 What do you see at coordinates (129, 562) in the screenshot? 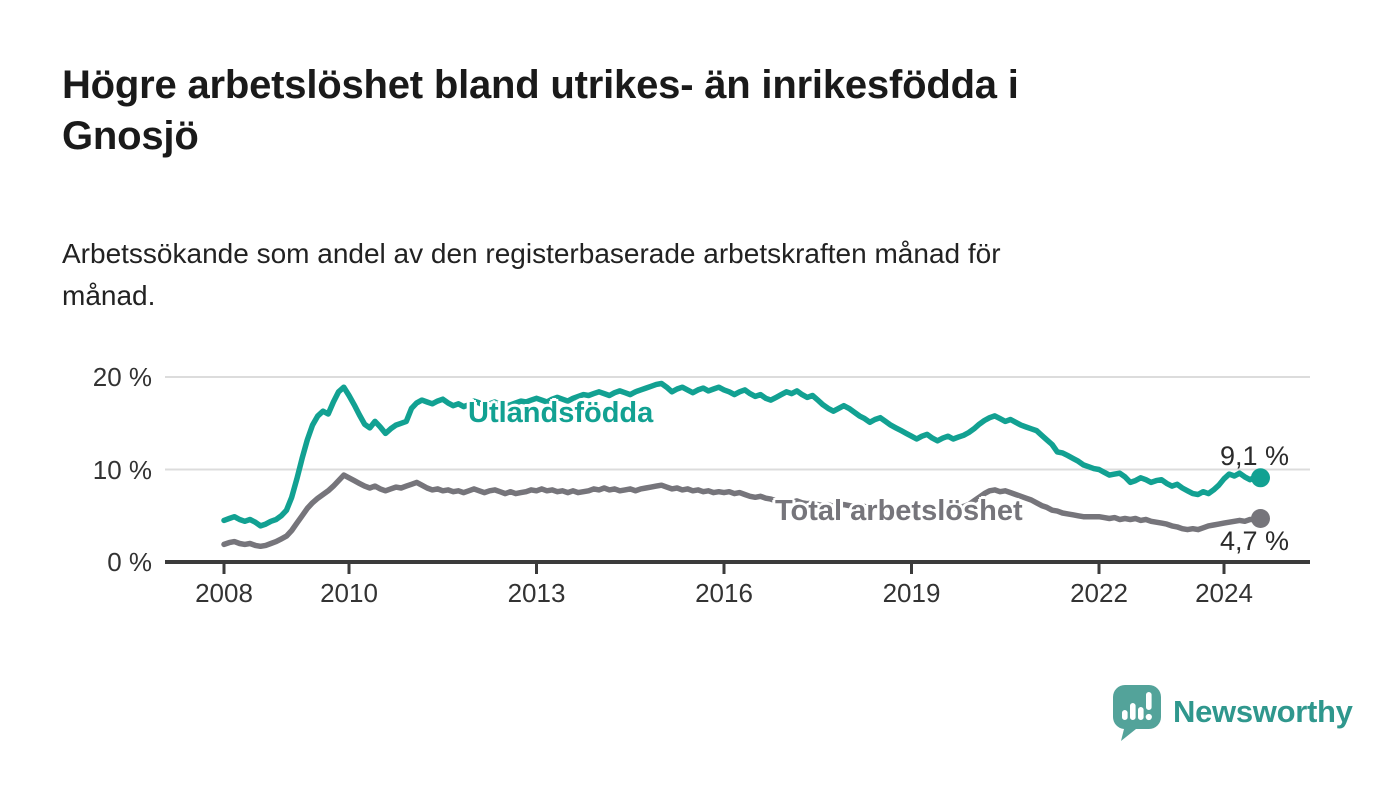
I see `y-tick-label: 0 %` at bounding box center [129, 562].